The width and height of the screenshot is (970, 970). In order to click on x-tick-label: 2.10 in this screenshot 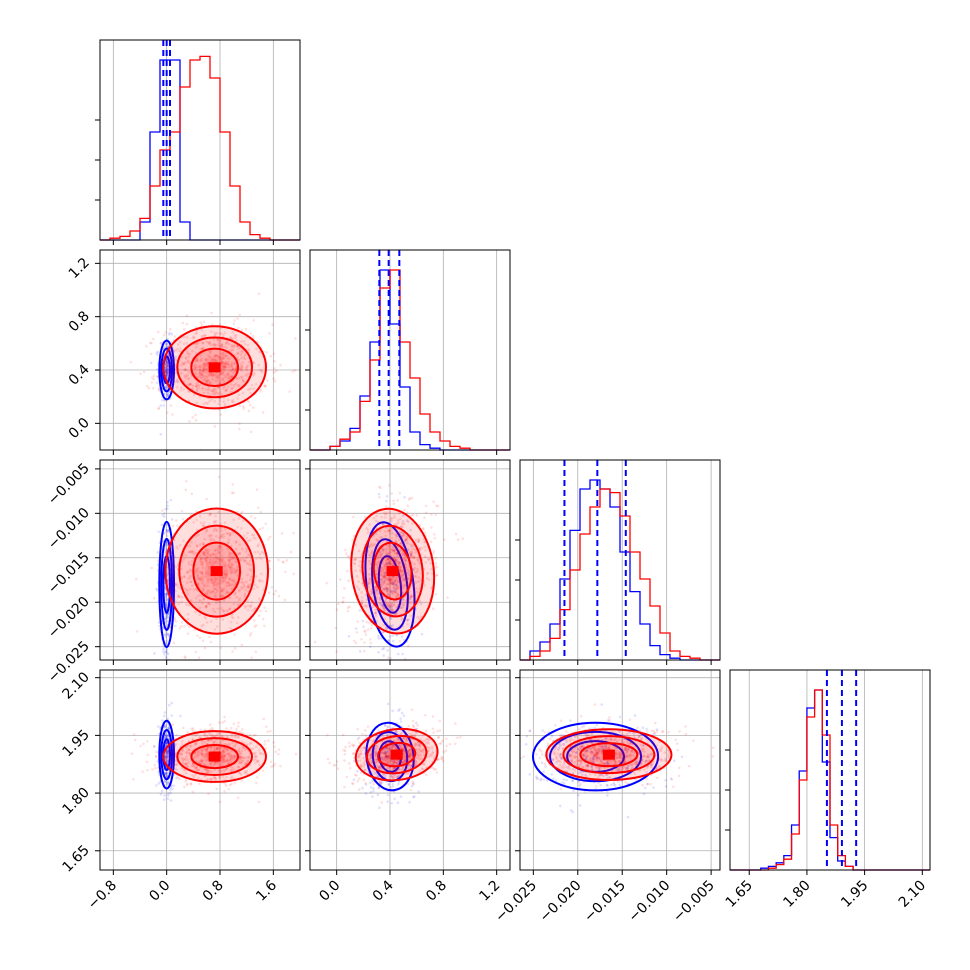, I will do `click(912, 894)`.